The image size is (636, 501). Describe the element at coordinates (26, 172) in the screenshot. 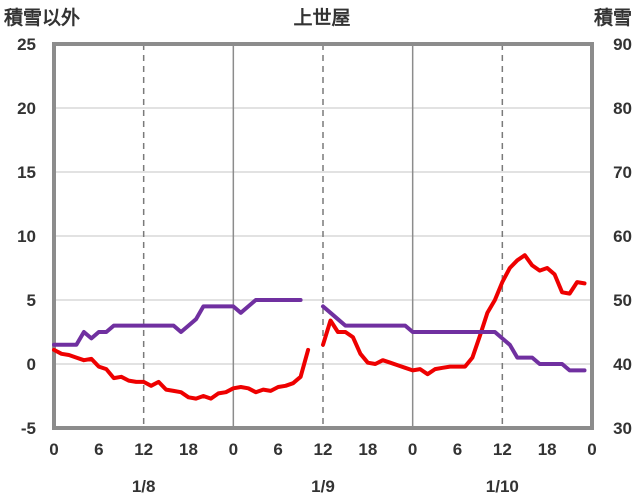

I see `left-tick-label: 15` at that location.